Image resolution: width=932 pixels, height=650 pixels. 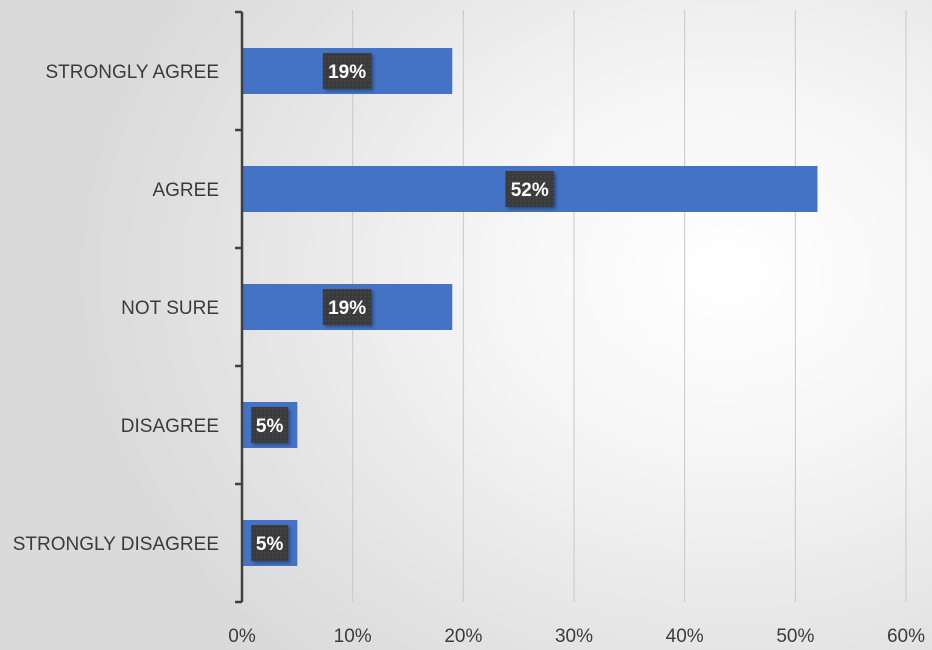 I want to click on data-label-text: 52%, so click(x=530, y=190).